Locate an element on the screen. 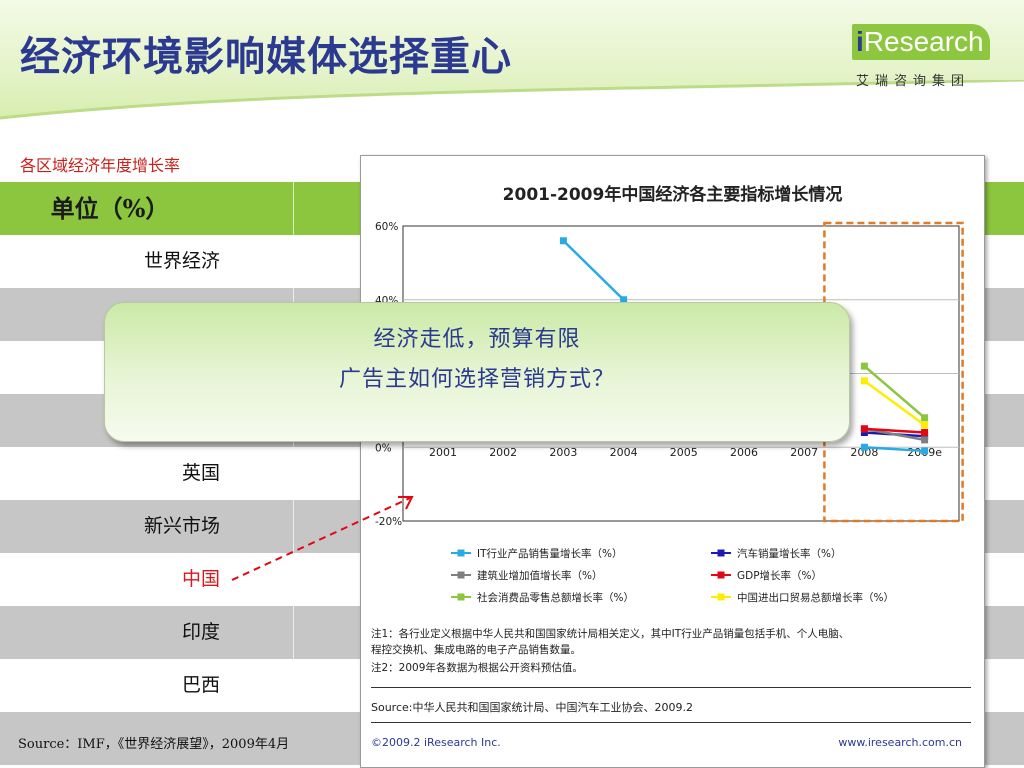 The height and width of the screenshot is (768, 1024). header-swoosh-decoration is located at coordinates (512, 115).